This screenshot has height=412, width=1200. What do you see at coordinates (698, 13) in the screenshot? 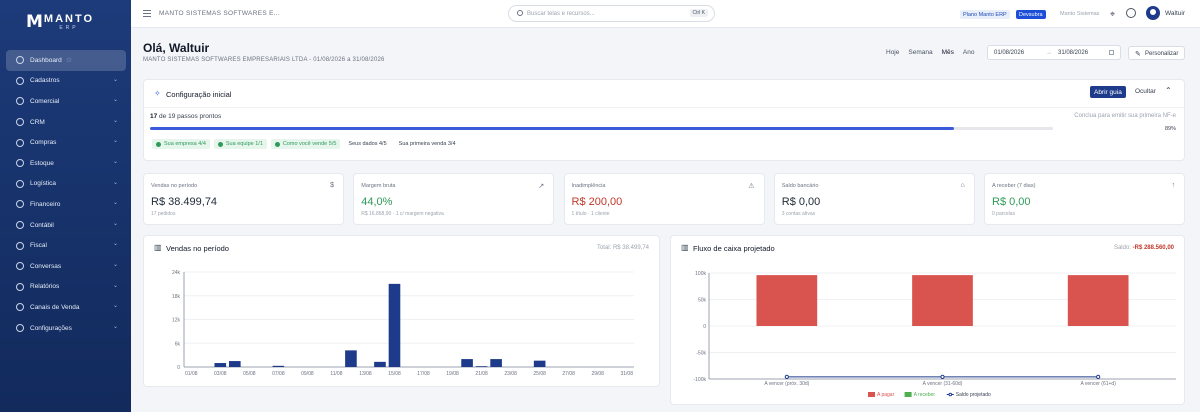
I see `search-shortcut: Ctrl K` at bounding box center [698, 13].